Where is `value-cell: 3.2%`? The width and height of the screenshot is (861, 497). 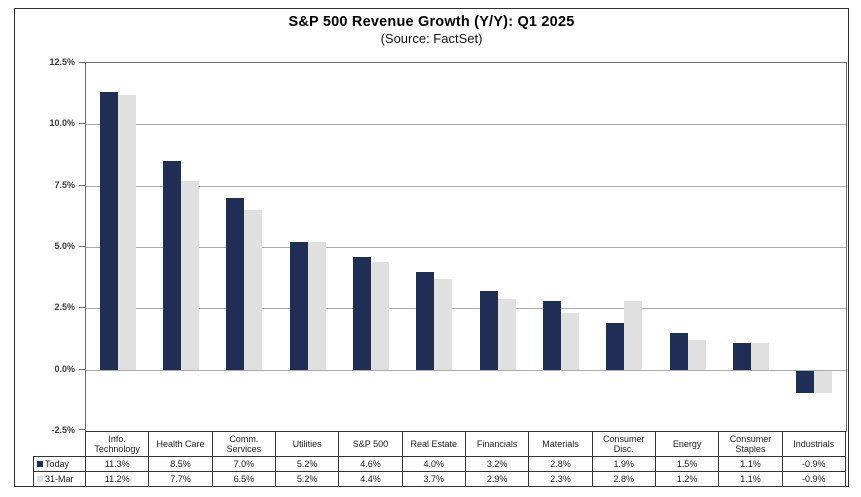 value-cell: 3.2% is located at coordinates (497, 464).